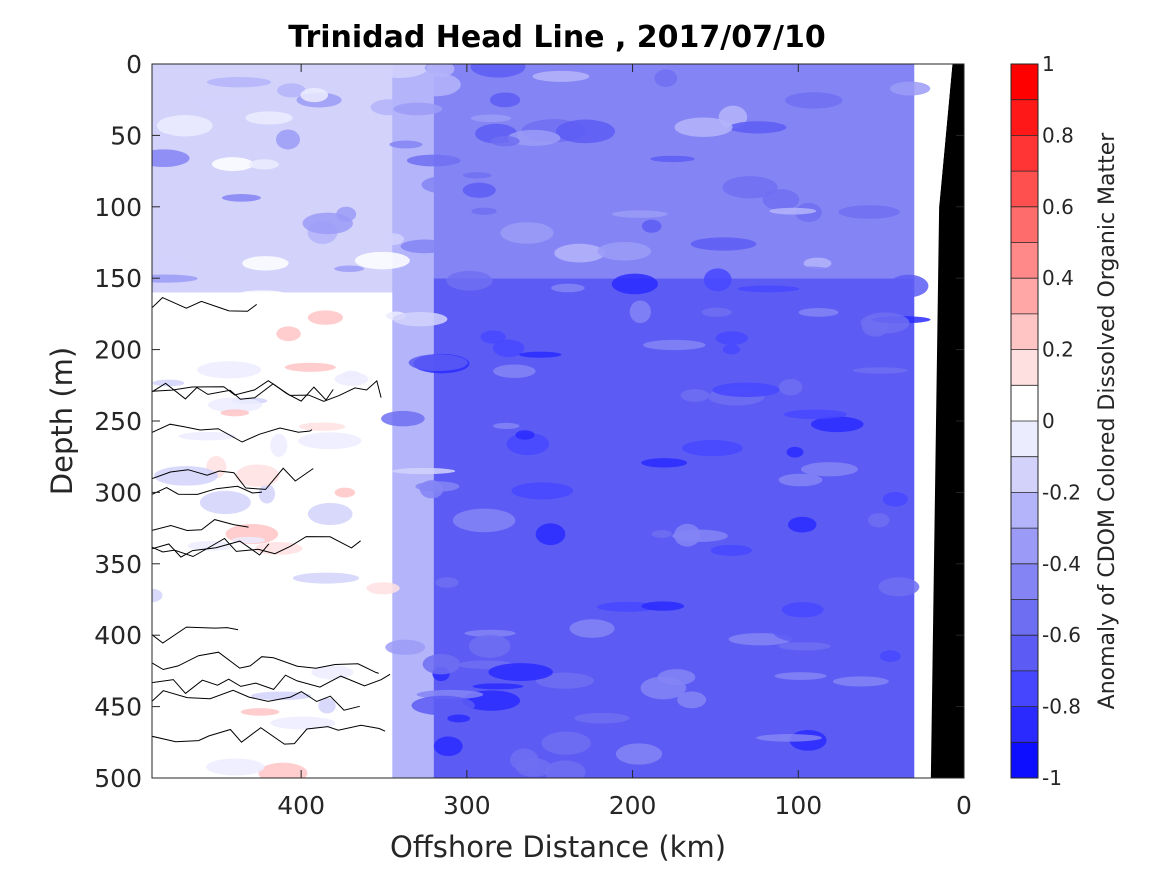  Describe the element at coordinates (964, 805) in the screenshot. I see `x-tick-label: 0` at that location.